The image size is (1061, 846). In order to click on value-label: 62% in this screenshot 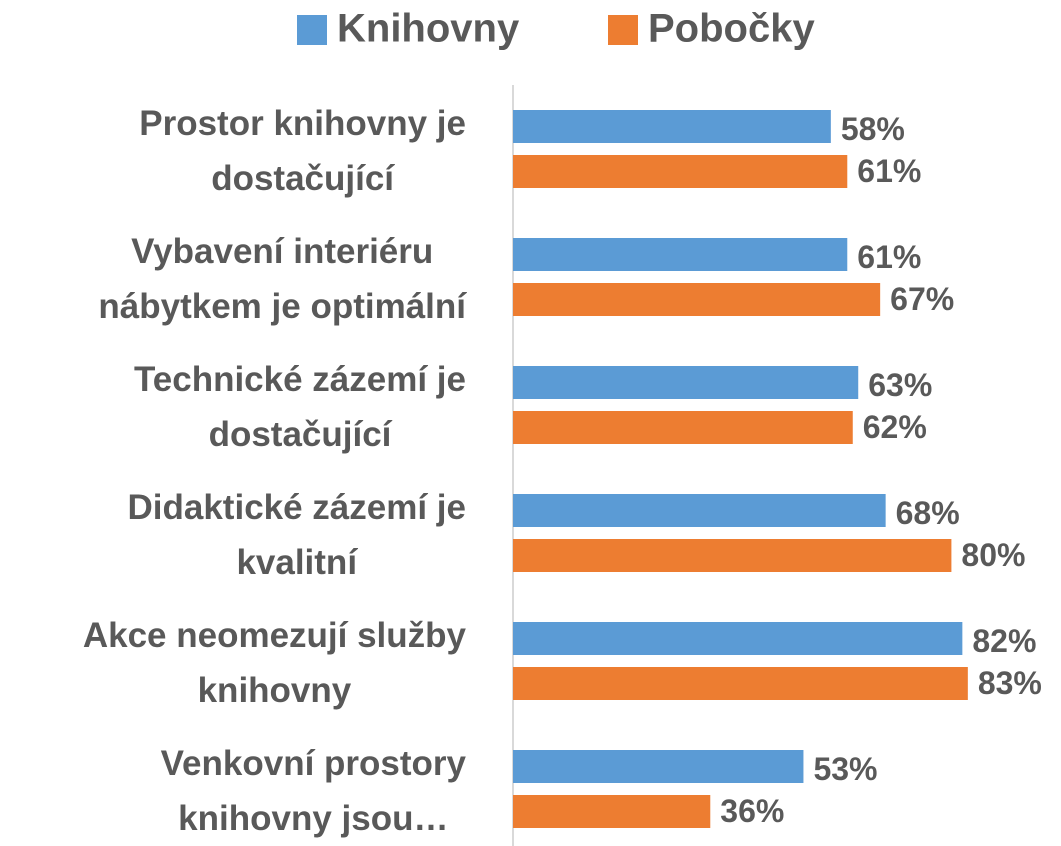, I will do `click(895, 427)`.